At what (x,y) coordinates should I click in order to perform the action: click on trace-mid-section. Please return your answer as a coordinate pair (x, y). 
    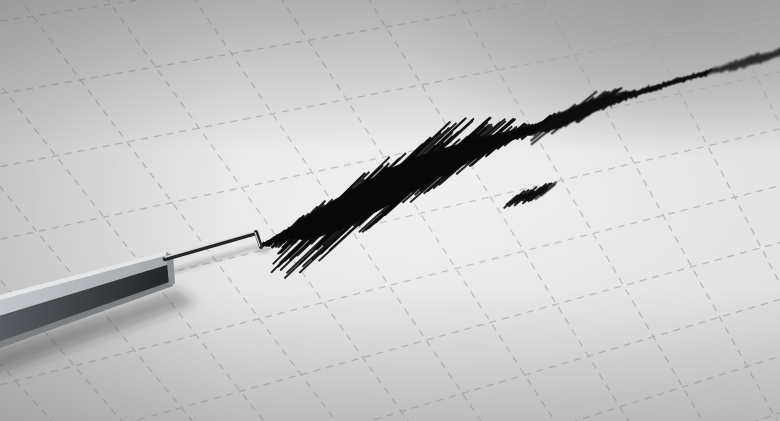
    Looking at the image, I should click on (621, 134).